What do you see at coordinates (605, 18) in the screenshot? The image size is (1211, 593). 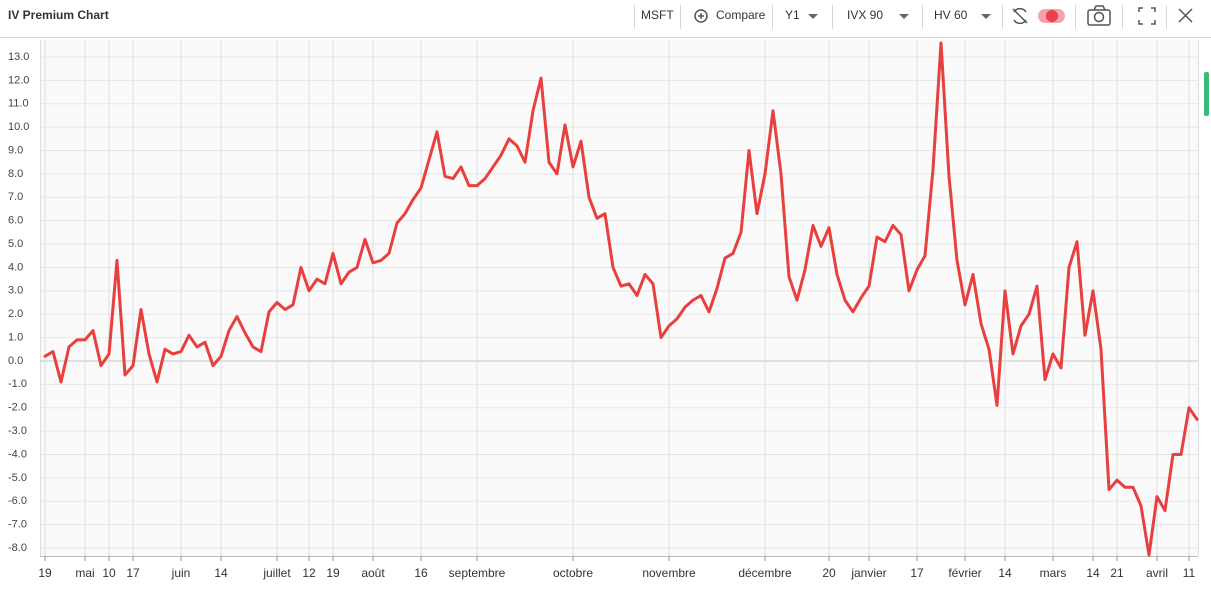 I see `toolbar` at bounding box center [605, 18].